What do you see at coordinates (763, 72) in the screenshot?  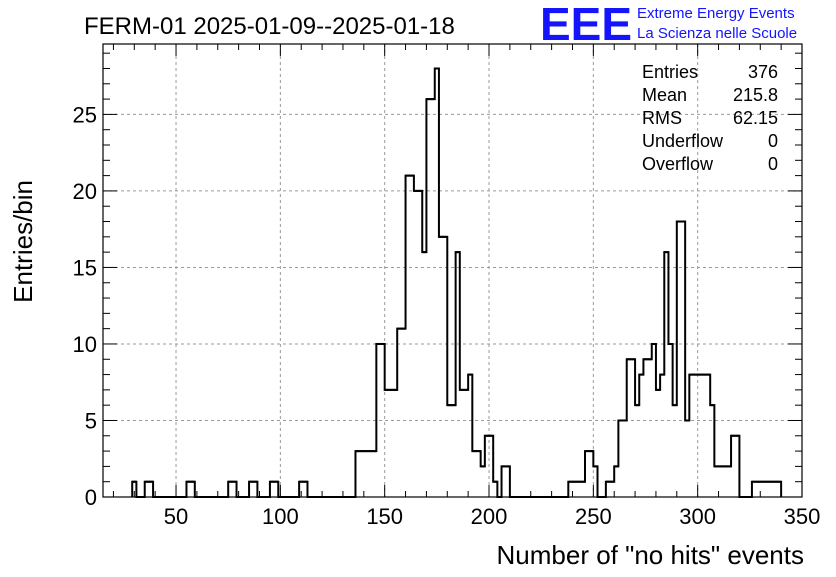 I see `stats-value: 376` at bounding box center [763, 72].